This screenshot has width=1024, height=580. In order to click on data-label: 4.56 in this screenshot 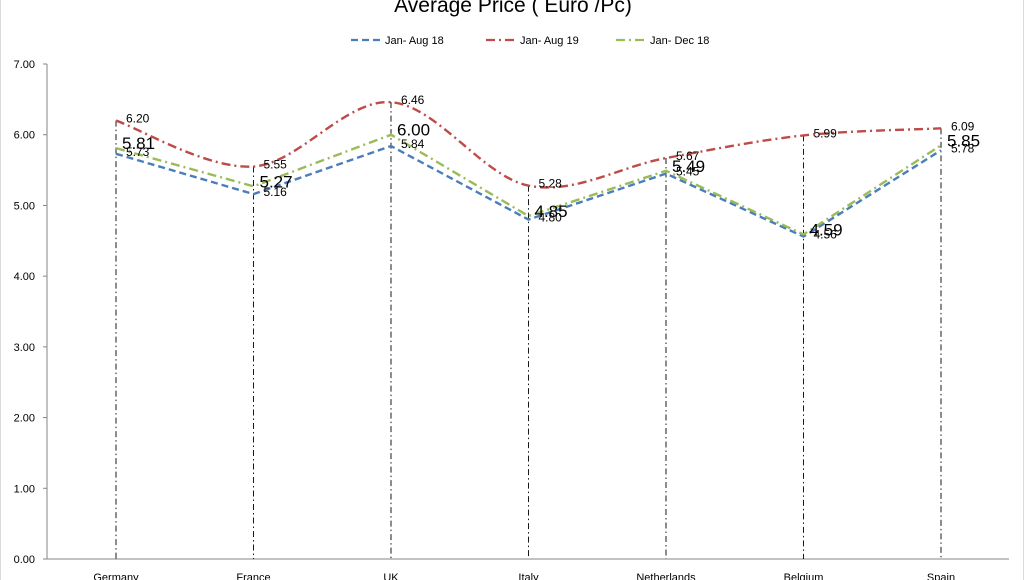, I will do `click(826, 235)`.